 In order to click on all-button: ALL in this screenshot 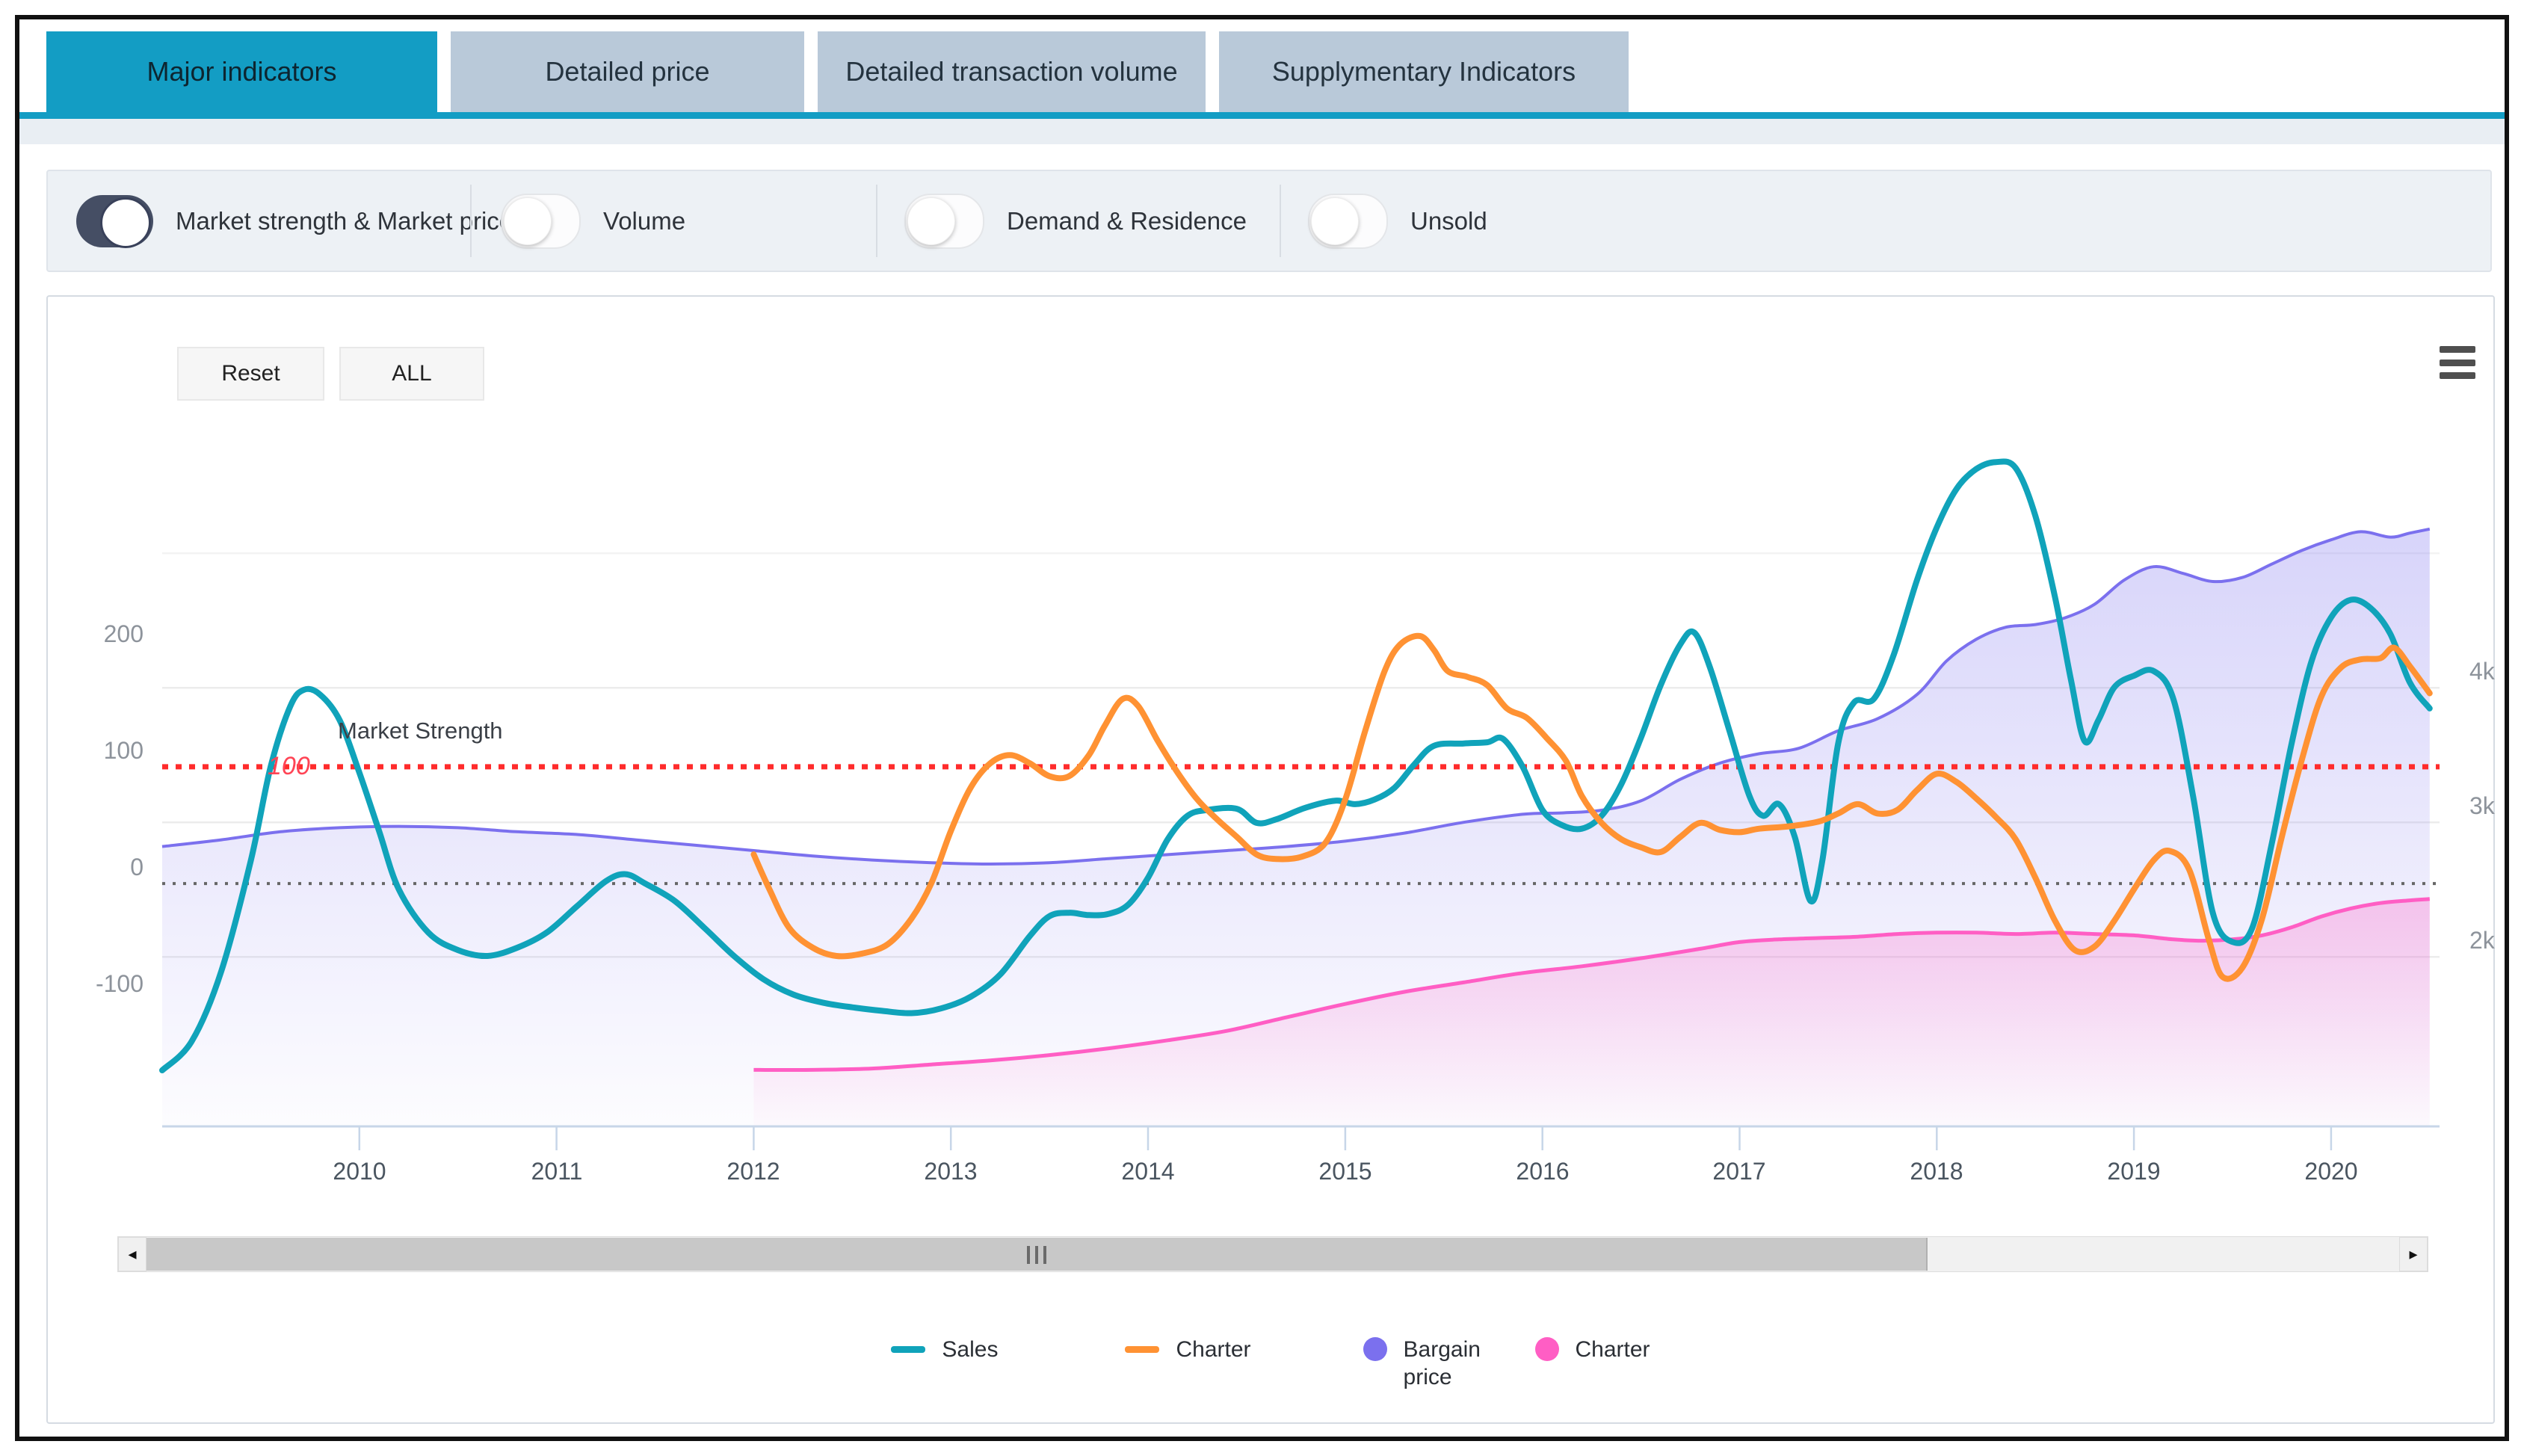, I will do `click(411, 374)`.